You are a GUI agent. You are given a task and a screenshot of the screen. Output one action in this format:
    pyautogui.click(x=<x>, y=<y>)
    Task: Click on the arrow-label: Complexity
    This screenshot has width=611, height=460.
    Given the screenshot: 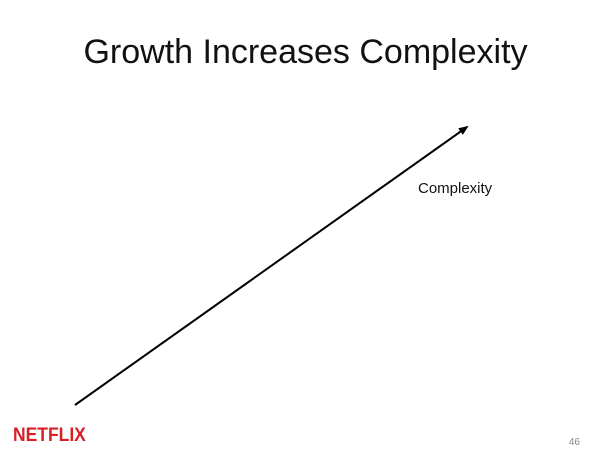 What is the action you would take?
    pyautogui.click(x=455, y=188)
    